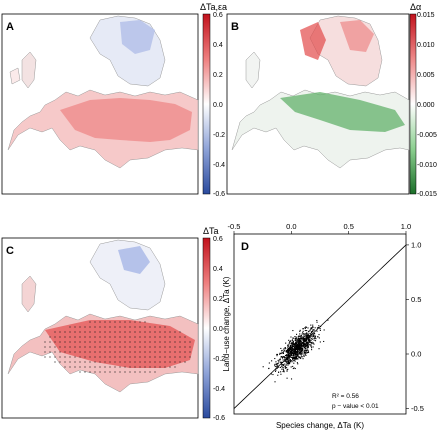 The height and width of the screenshot is (432, 440). I want to click on y-tick-label: 0.5, so click(416, 299).